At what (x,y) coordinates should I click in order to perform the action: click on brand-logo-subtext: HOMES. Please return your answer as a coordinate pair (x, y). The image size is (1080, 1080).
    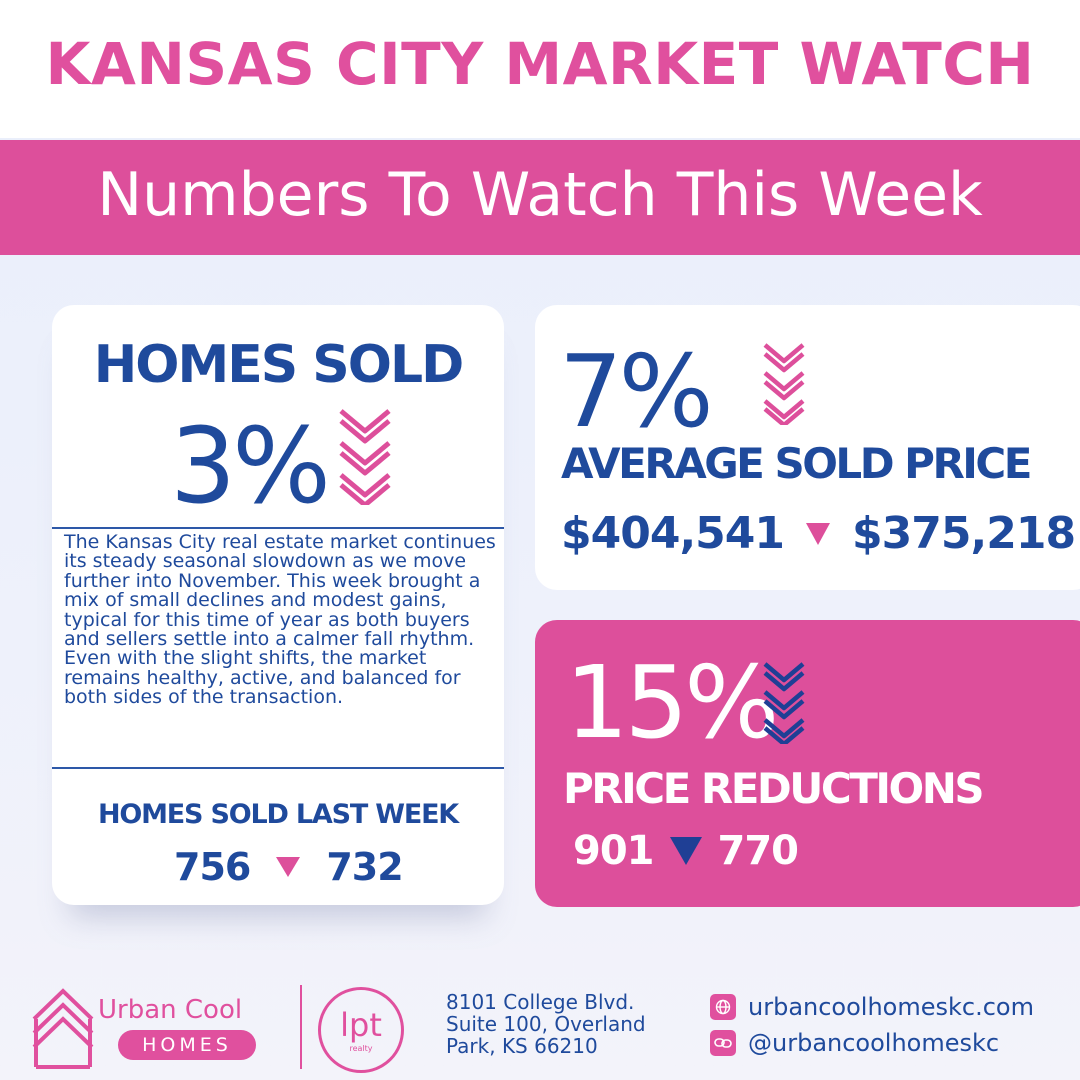
    Looking at the image, I should click on (187, 1045).